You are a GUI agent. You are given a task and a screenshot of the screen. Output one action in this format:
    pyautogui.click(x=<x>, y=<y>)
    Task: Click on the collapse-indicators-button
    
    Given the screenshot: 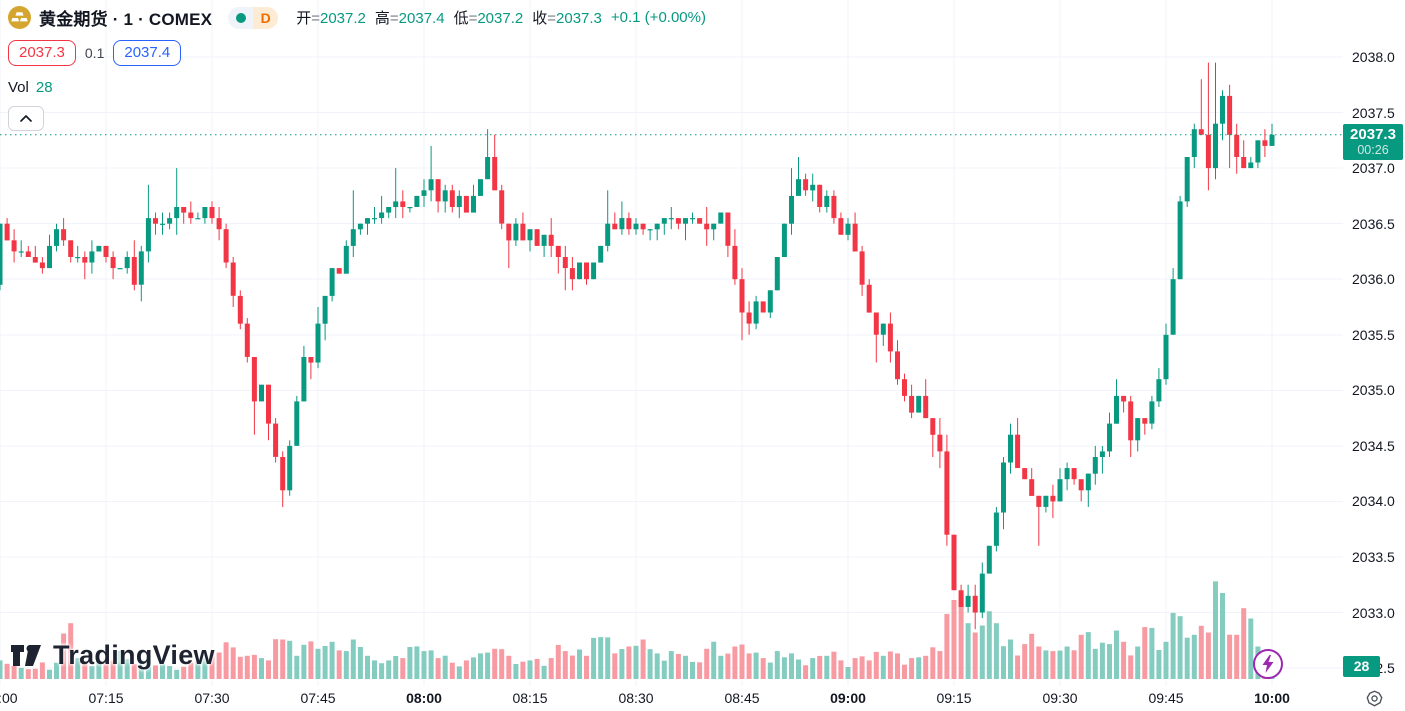 What is the action you would take?
    pyautogui.click(x=26, y=118)
    